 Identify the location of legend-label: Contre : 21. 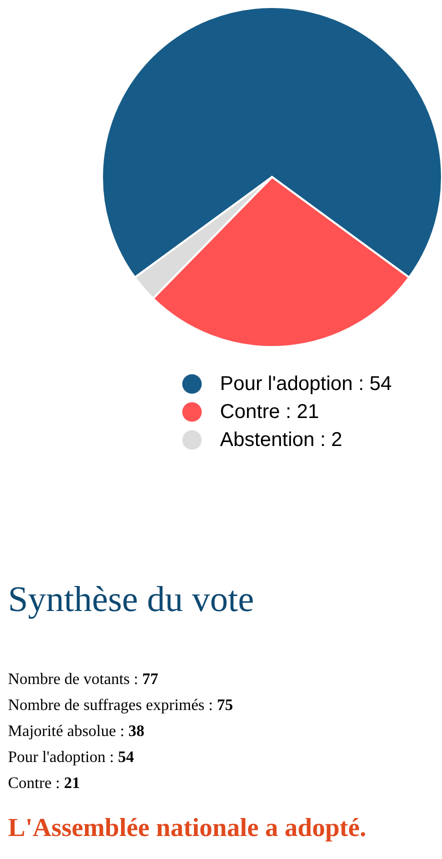
(269, 412).